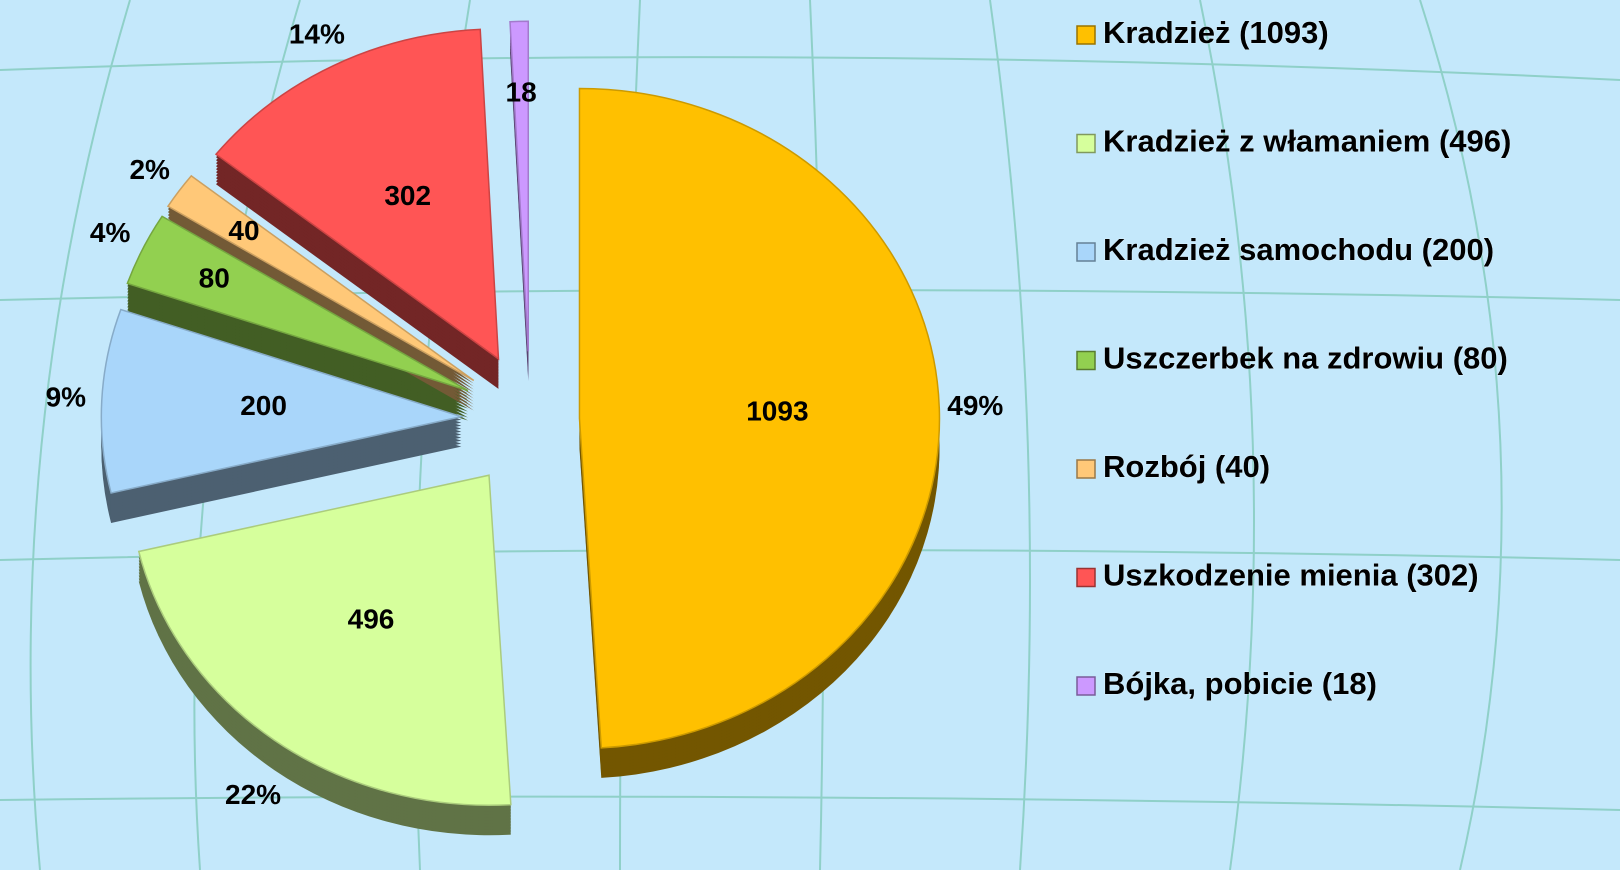 The height and width of the screenshot is (870, 1620). Describe the element at coordinates (1240, 683) in the screenshot. I see `legend-label: Bójka, pobicie (18)` at that location.